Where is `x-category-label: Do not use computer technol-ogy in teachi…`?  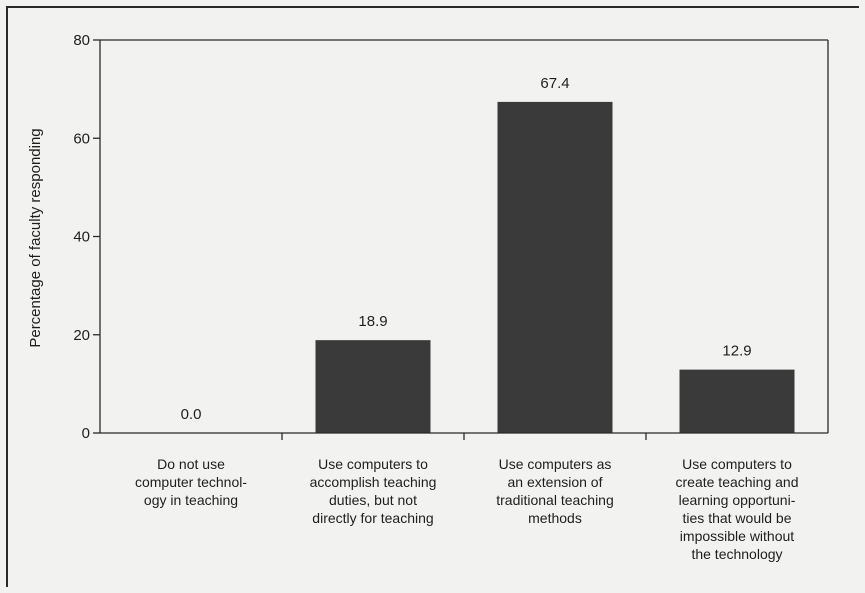 x-category-label: Do not use computer technol-ogy in teachi… is located at coordinates (191, 482).